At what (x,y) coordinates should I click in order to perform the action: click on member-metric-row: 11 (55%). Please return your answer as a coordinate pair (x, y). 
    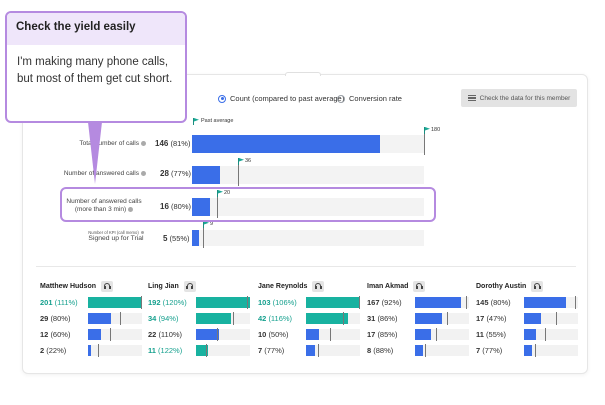
    Looking at the image, I should click on (531, 334).